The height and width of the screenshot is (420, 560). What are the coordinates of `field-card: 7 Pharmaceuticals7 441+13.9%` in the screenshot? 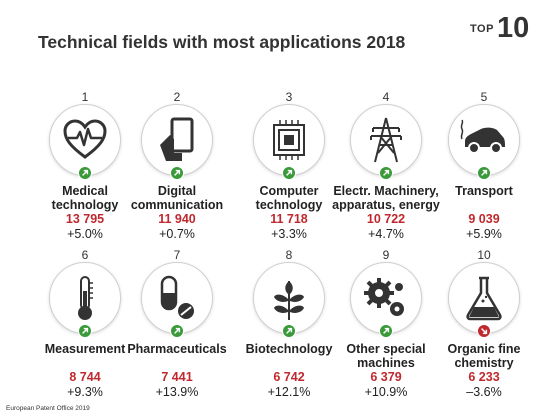 It's located at (177, 324).